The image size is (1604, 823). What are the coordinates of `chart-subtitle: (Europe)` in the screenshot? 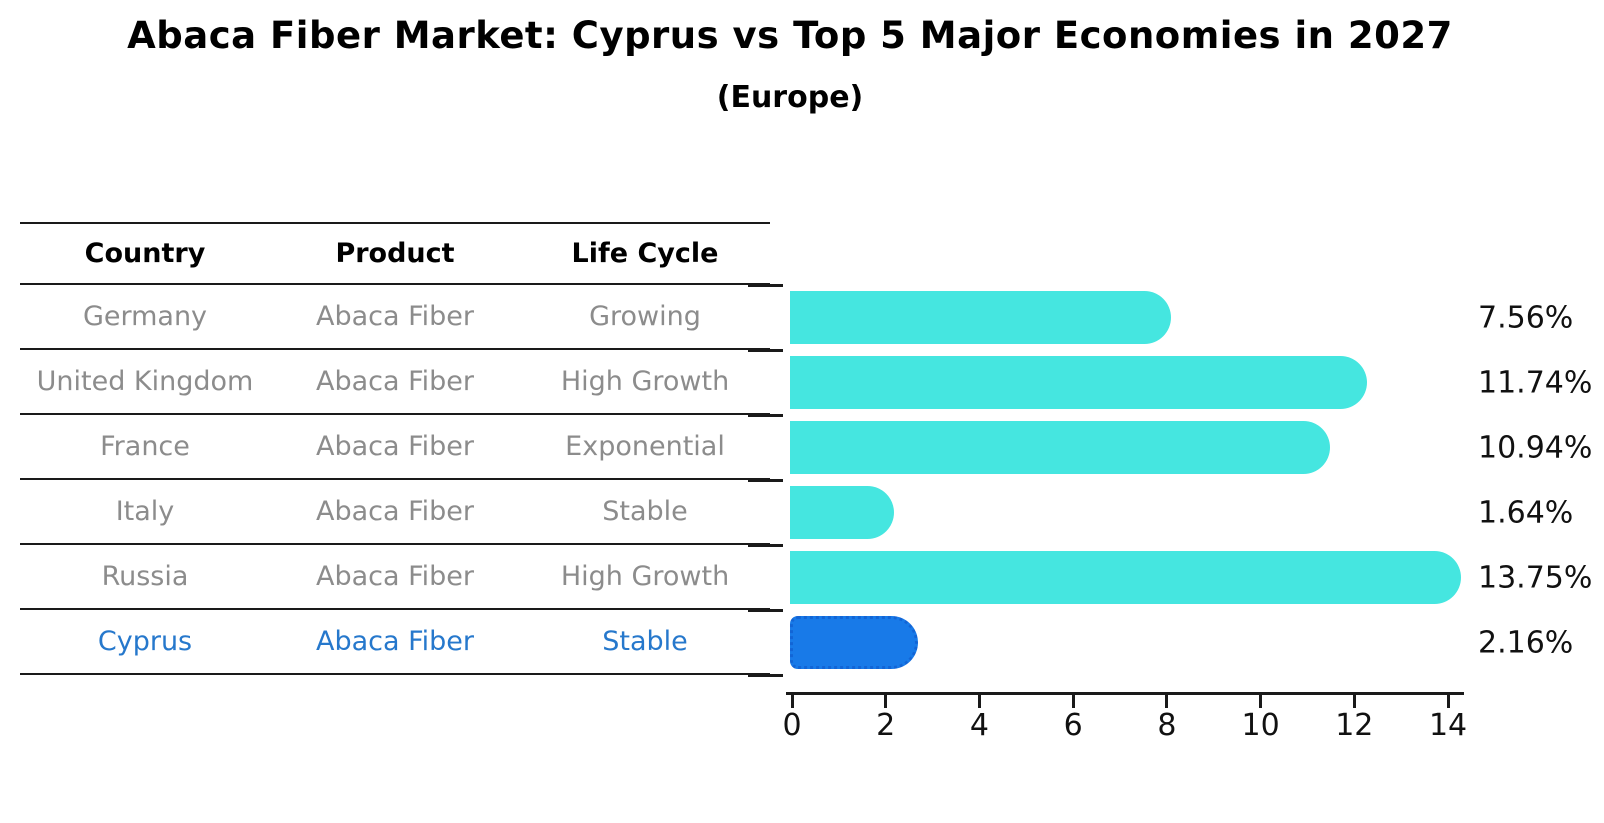 It's located at (790, 97).